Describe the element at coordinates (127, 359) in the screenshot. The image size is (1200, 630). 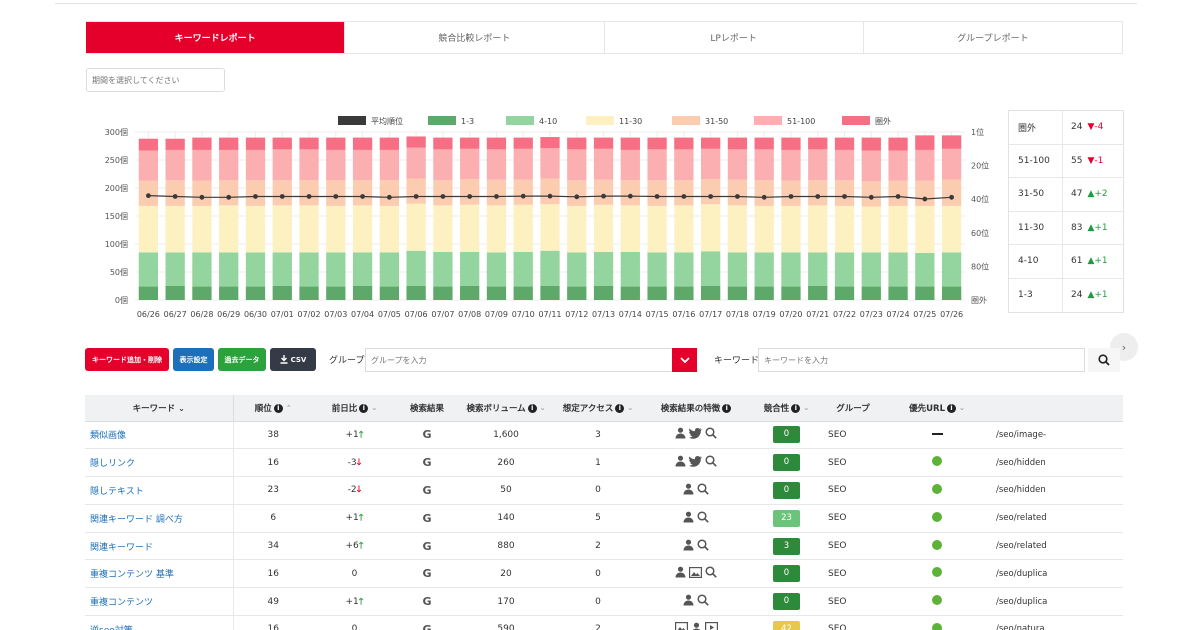
I see `add-delete-keyword-button: キーワード追加・削除` at that location.